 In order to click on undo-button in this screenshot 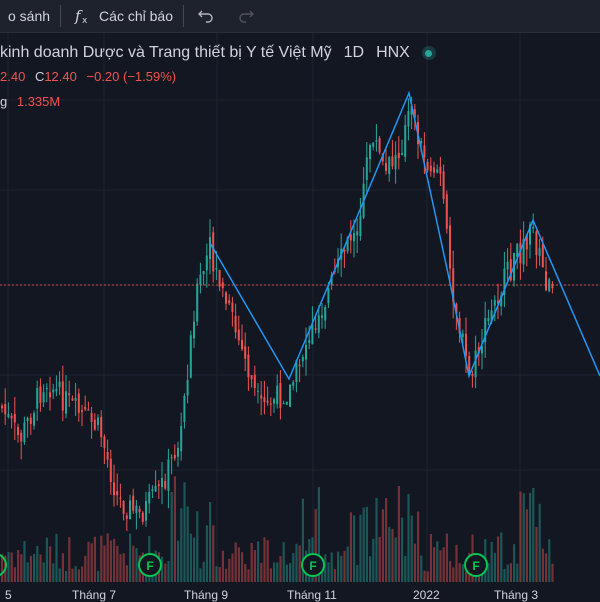, I will do `click(206, 16)`.